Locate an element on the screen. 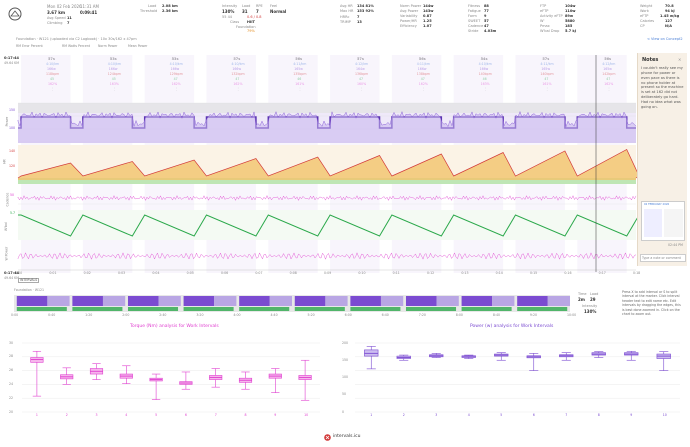 The image size is (690, 447). power-tick-150: 150 is located at coordinates (12, 110).